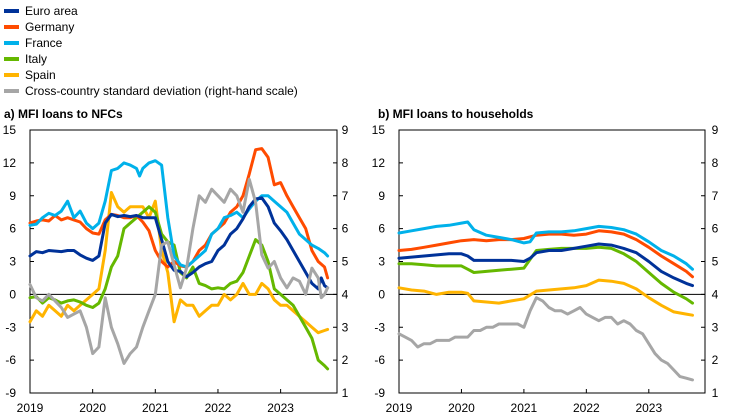 The image size is (744, 418). Describe the element at coordinates (379, 163) in the screenshot. I see `panel-b-y-tick-label: 12` at that location.